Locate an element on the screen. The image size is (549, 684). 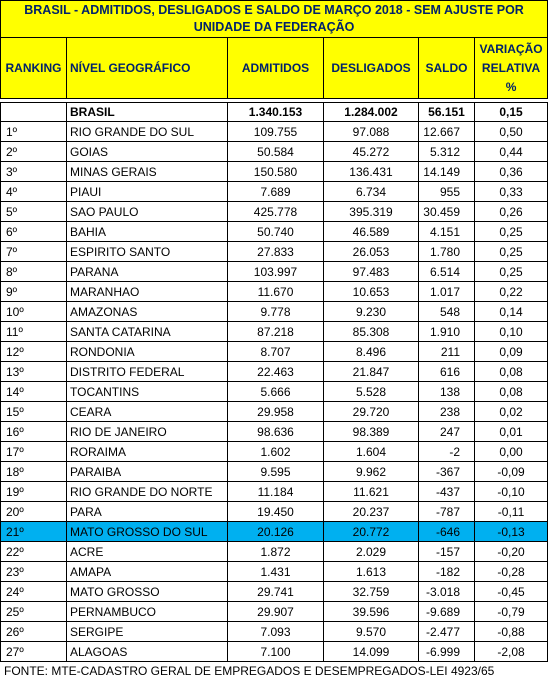
table-row: 24º MATO GROSSO 29.741 32.759 -3.018 -0,45 is located at coordinates (274, 591).